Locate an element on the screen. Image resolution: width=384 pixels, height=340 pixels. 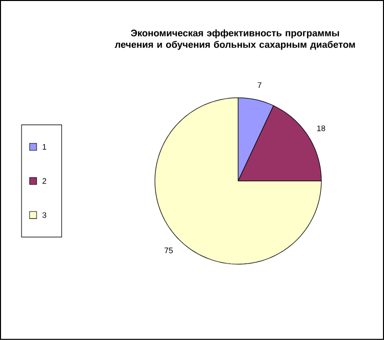
chart-title: Экономическая эффективность программы лечения и обучения больных сахарным диабетом is located at coordinates (234, 39).